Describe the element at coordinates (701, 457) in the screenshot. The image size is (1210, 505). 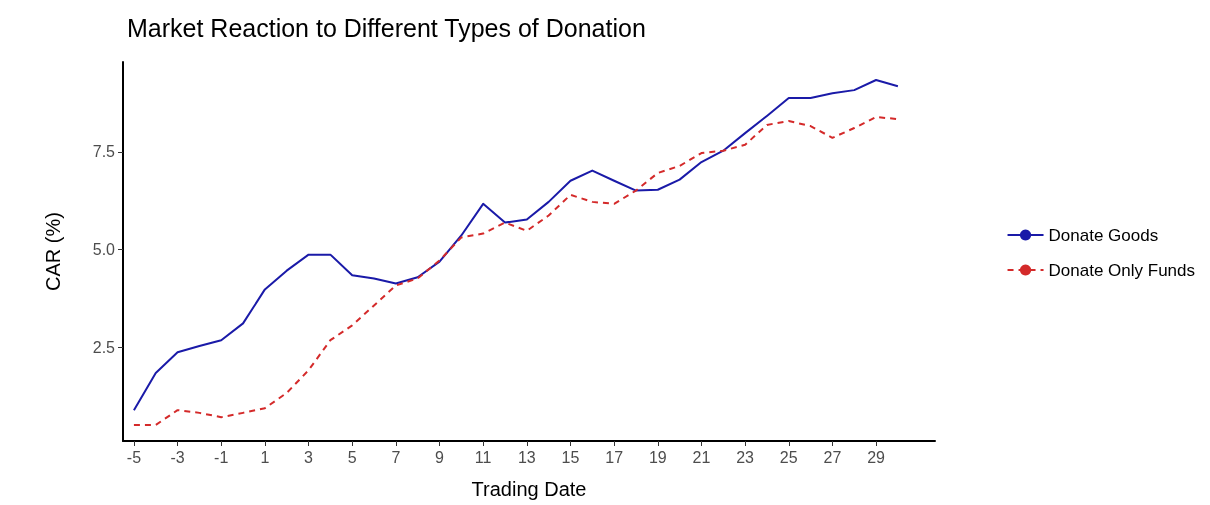
I see `x-tick-label: 21` at that location.